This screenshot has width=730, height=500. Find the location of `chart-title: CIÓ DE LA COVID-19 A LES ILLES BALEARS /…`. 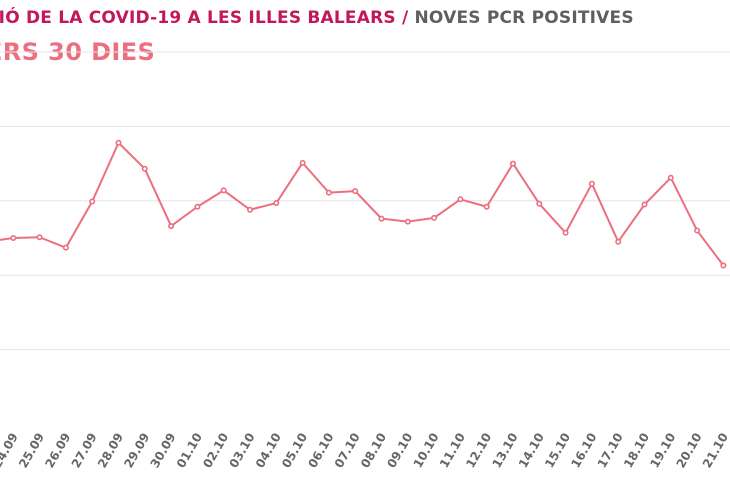

chart-title: CIÓ DE LA COVID-19 A LES ILLES BALEARS /… is located at coordinates (317, 18).